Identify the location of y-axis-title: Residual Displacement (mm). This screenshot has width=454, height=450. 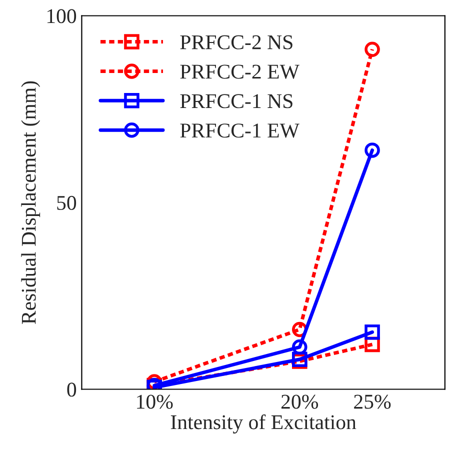
(30, 202).